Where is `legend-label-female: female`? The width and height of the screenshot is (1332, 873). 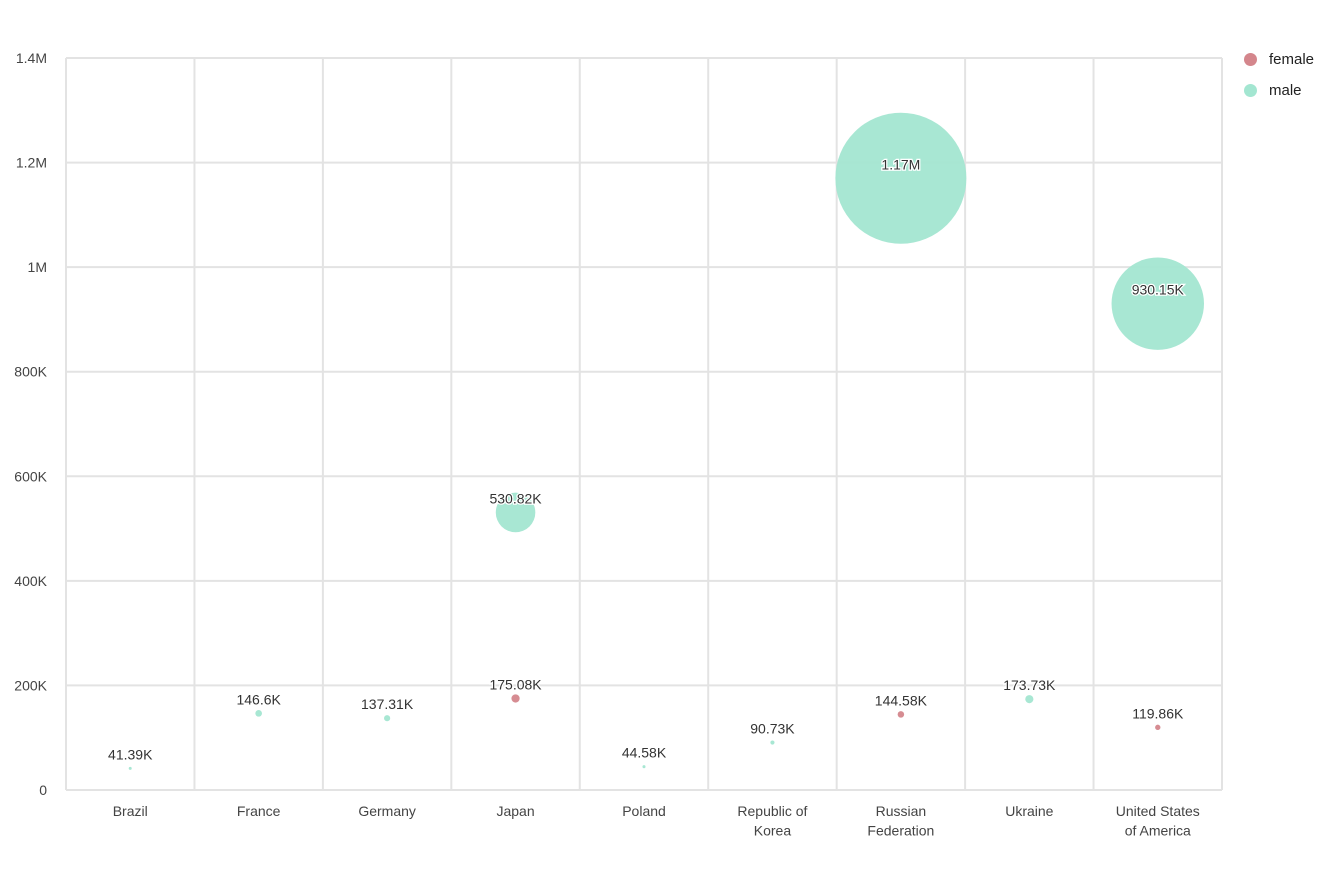 legend-label-female: female is located at coordinates (1292, 59).